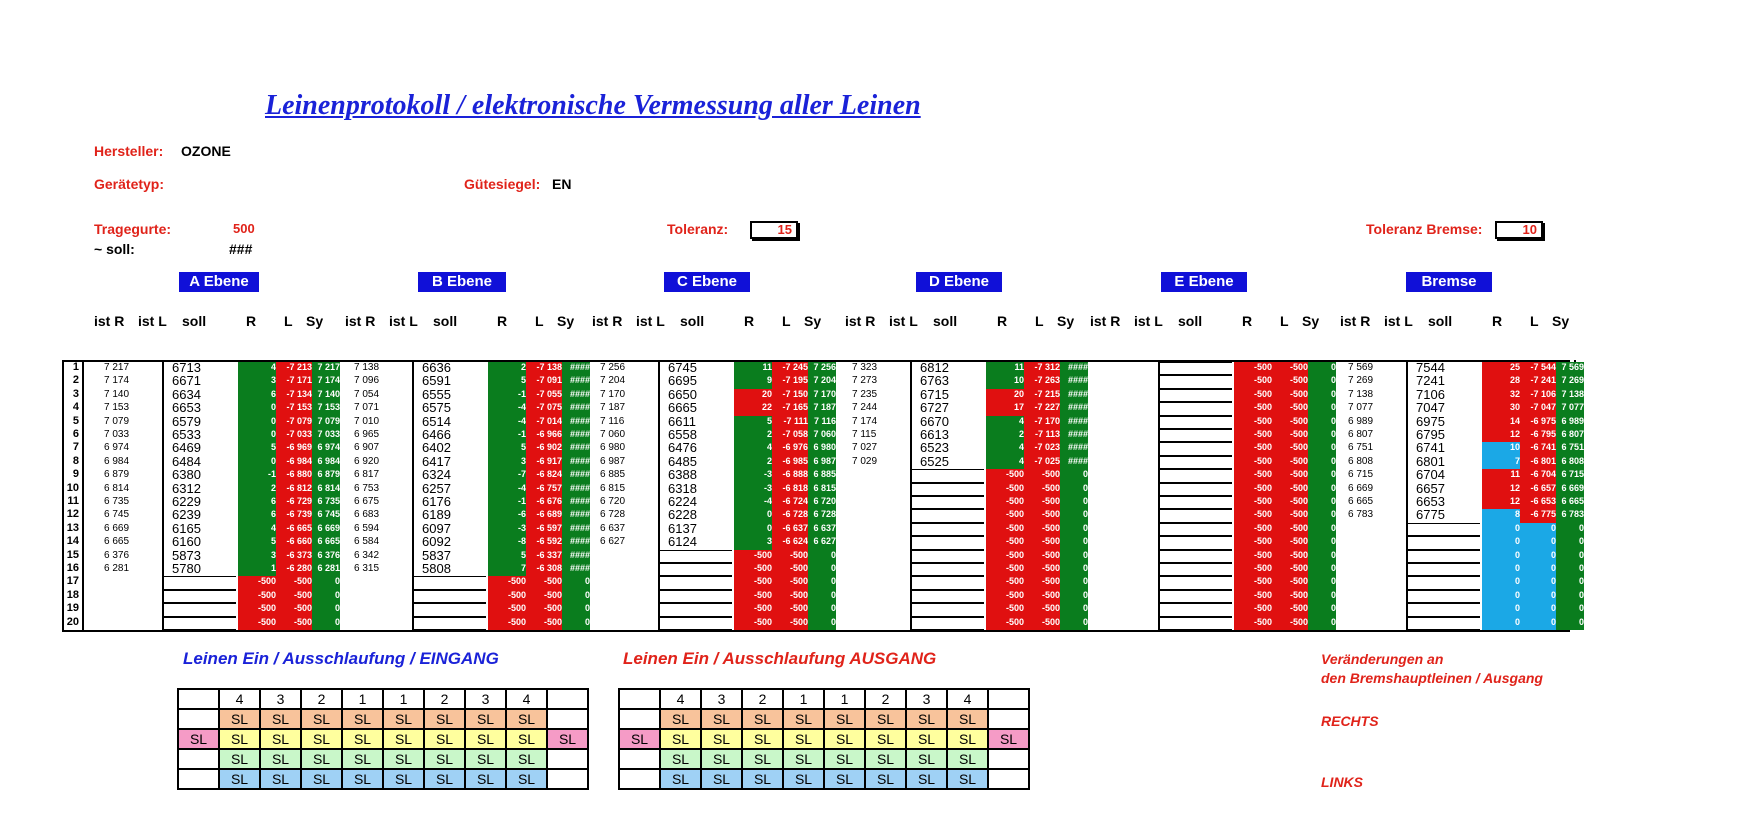  Describe the element at coordinates (1501, 369) in the screenshot. I see `r-cell: 25` at that location.